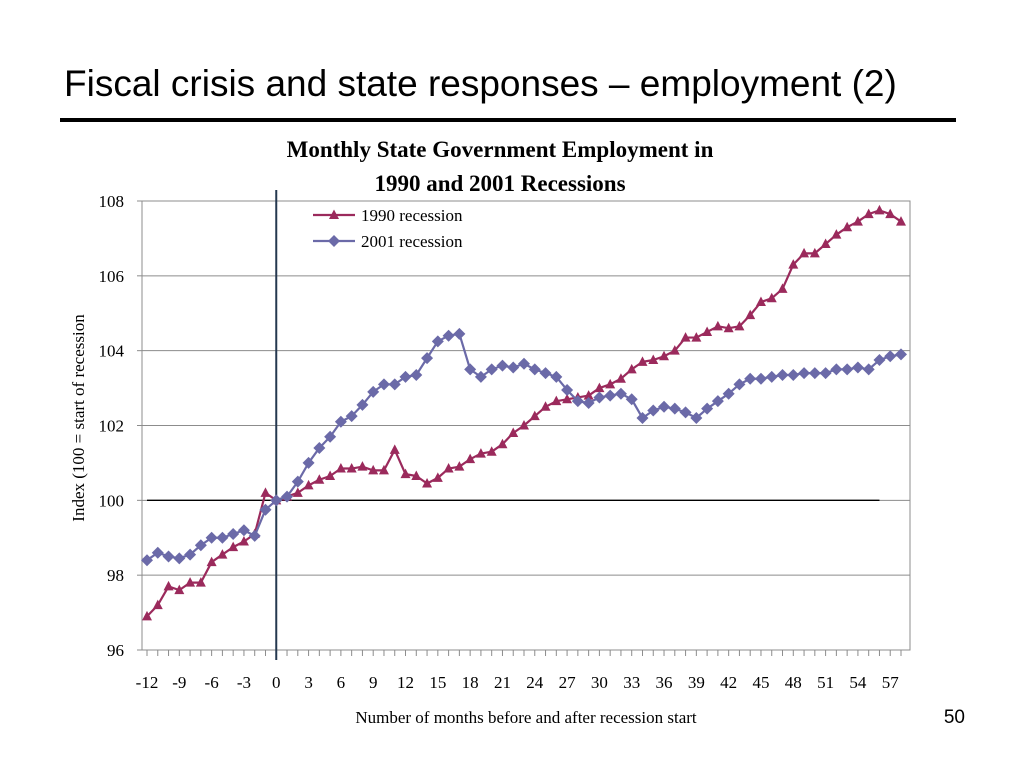 The height and width of the screenshot is (768, 1024). What do you see at coordinates (696, 682) in the screenshot?
I see `x-tick-label: 39` at bounding box center [696, 682].